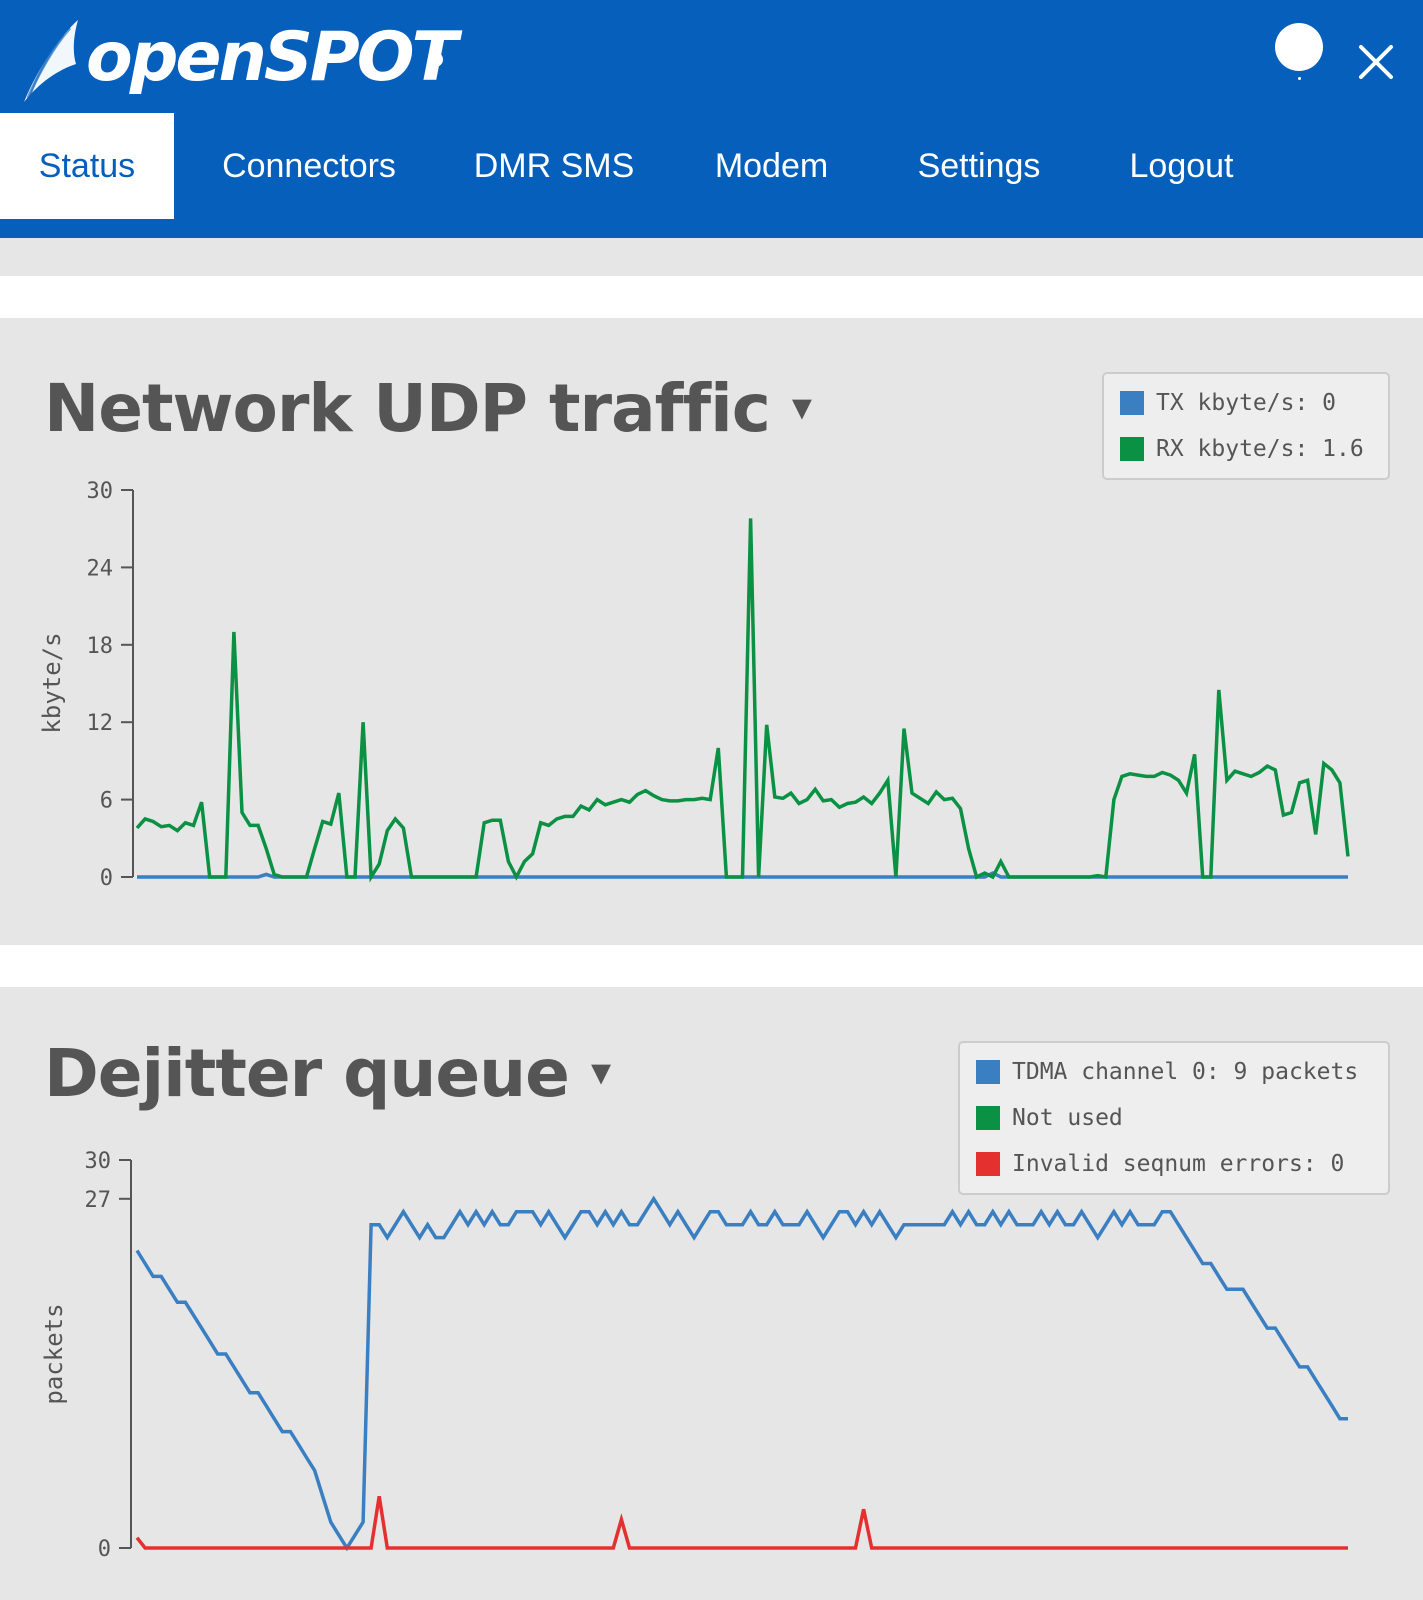 The height and width of the screenshot is (1600, 1423). Describe the element at coordinates (1299, 78) in the screenshot. I see `status-light-dot` at that location.